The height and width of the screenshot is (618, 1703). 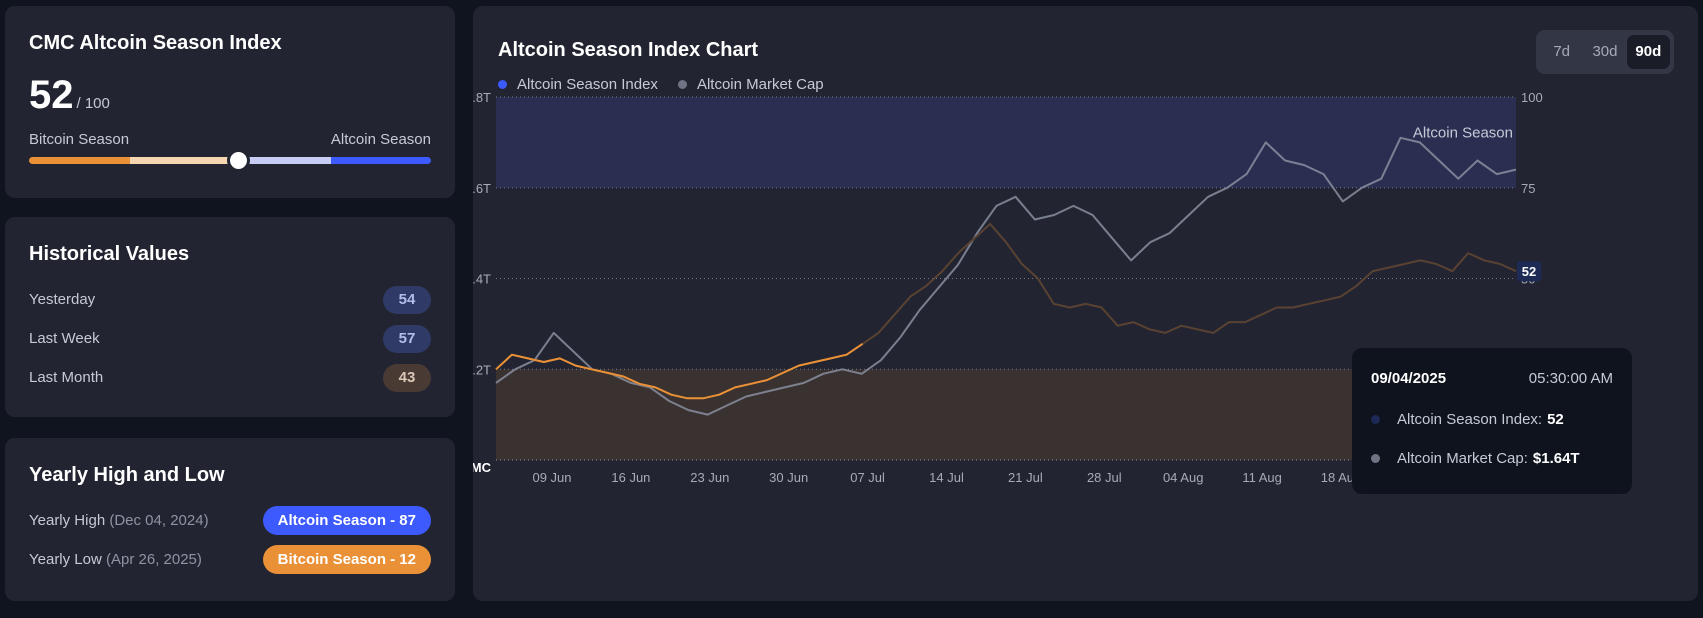 What do you see at coordinates (482, 188) in the screenshot?
I see `left-tick-label: 1.6T` at bounding box center [482, 188].